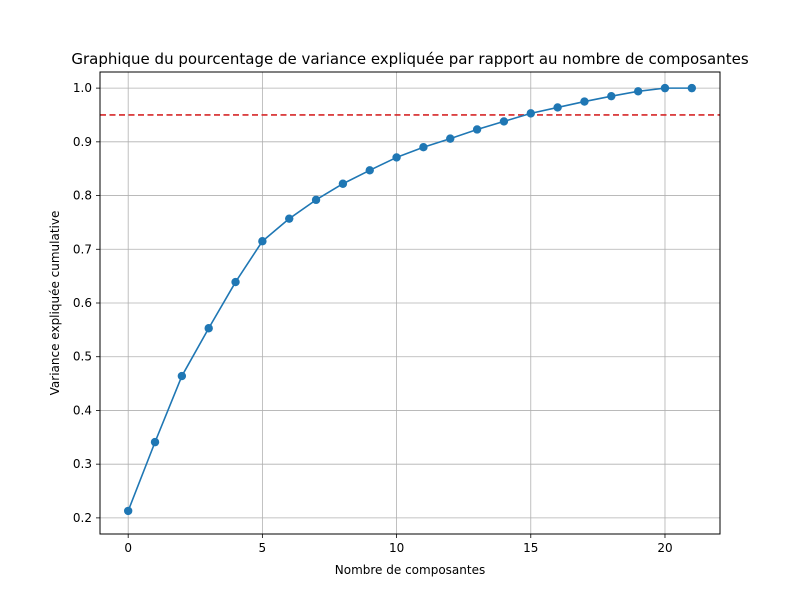 The height and width of the screenshot is (604, 800). Describe the element at coordinates (410, 570) in the screenshot. I see `x-axis-label: Nombre de composantes` at that location.